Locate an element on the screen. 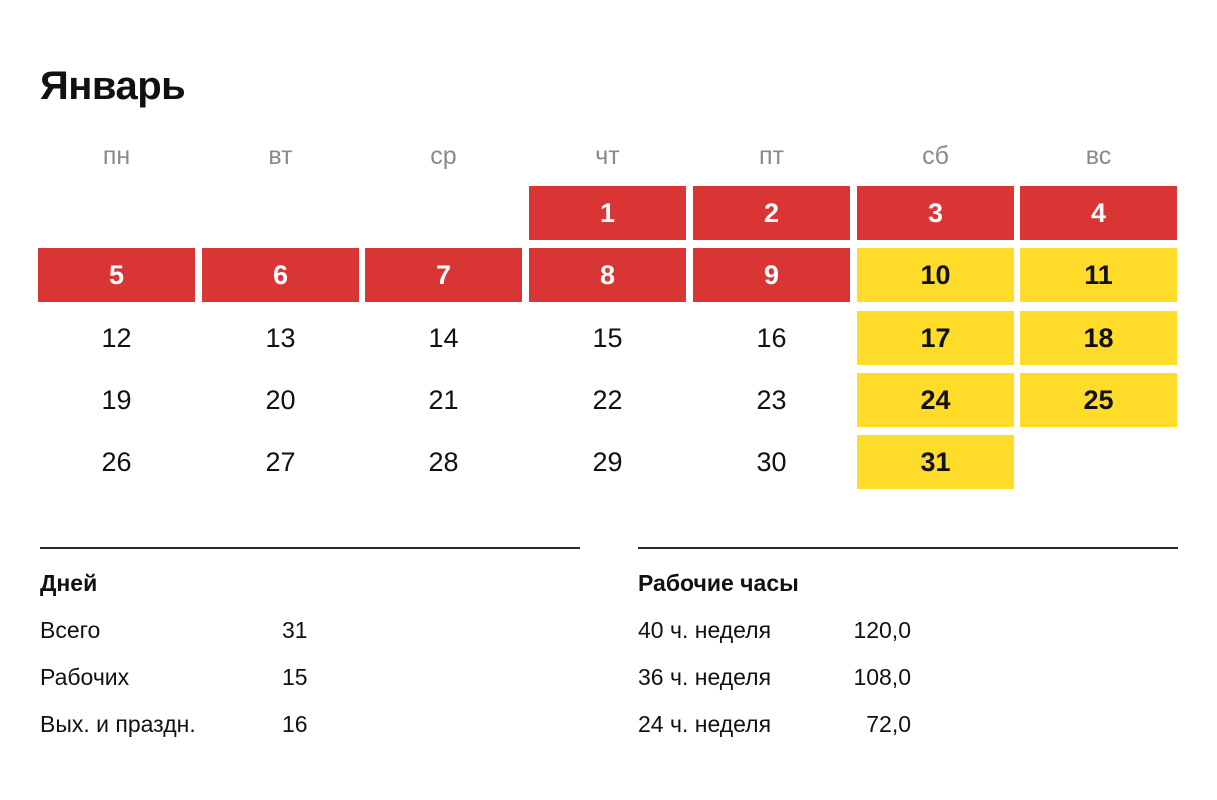 The width and height of the screenshot is (1217, 800). weekday-header: пн вт ср чт пт сб вс is located at coordinates (608, 156).